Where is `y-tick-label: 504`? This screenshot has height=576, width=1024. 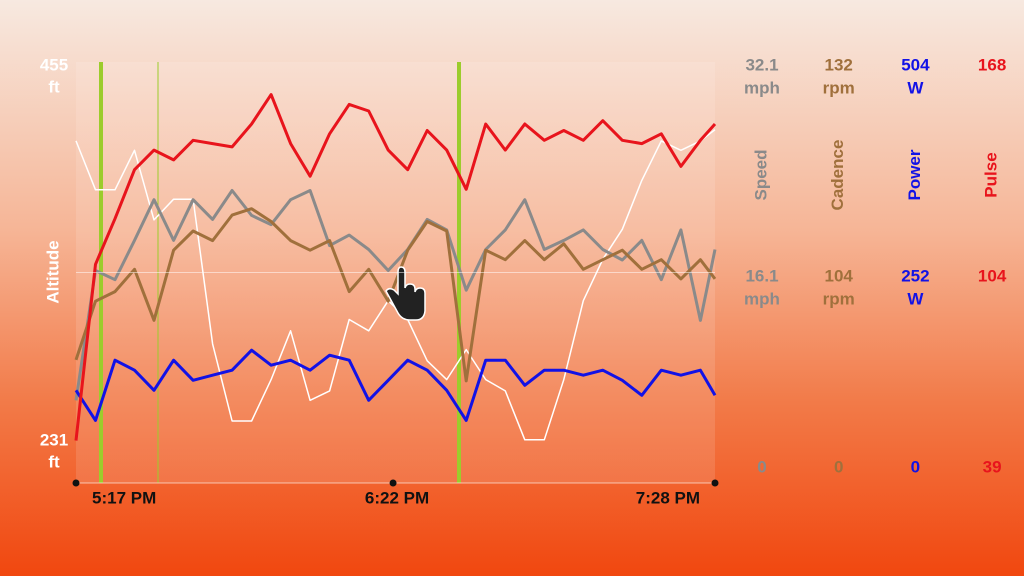
y-tick-label: 504 is located at coordinates (915, 64).